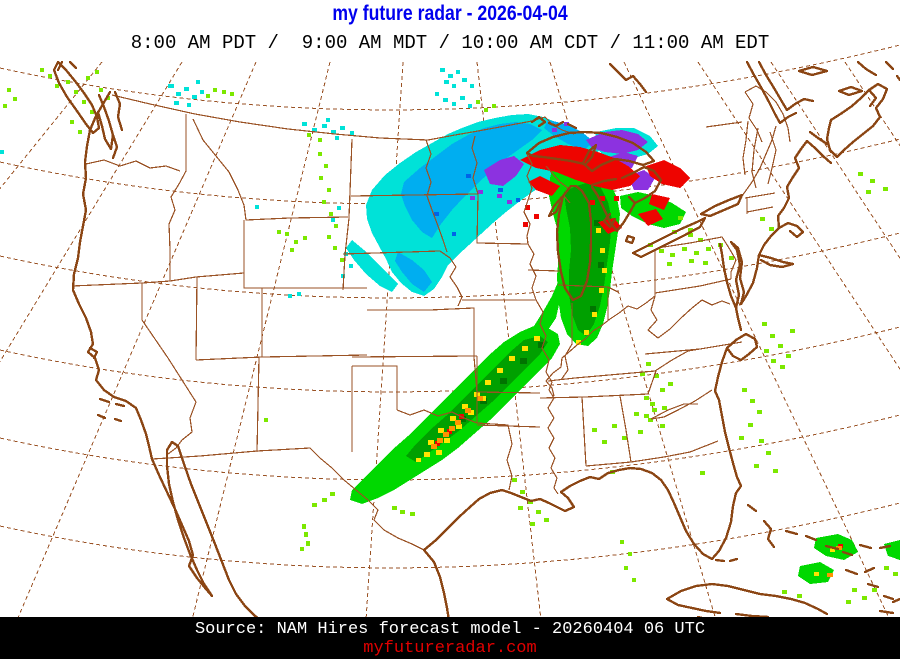  Describe the element at coordinates (477, 205) in the screenshot. I see `snow-dark-specks` at that location.